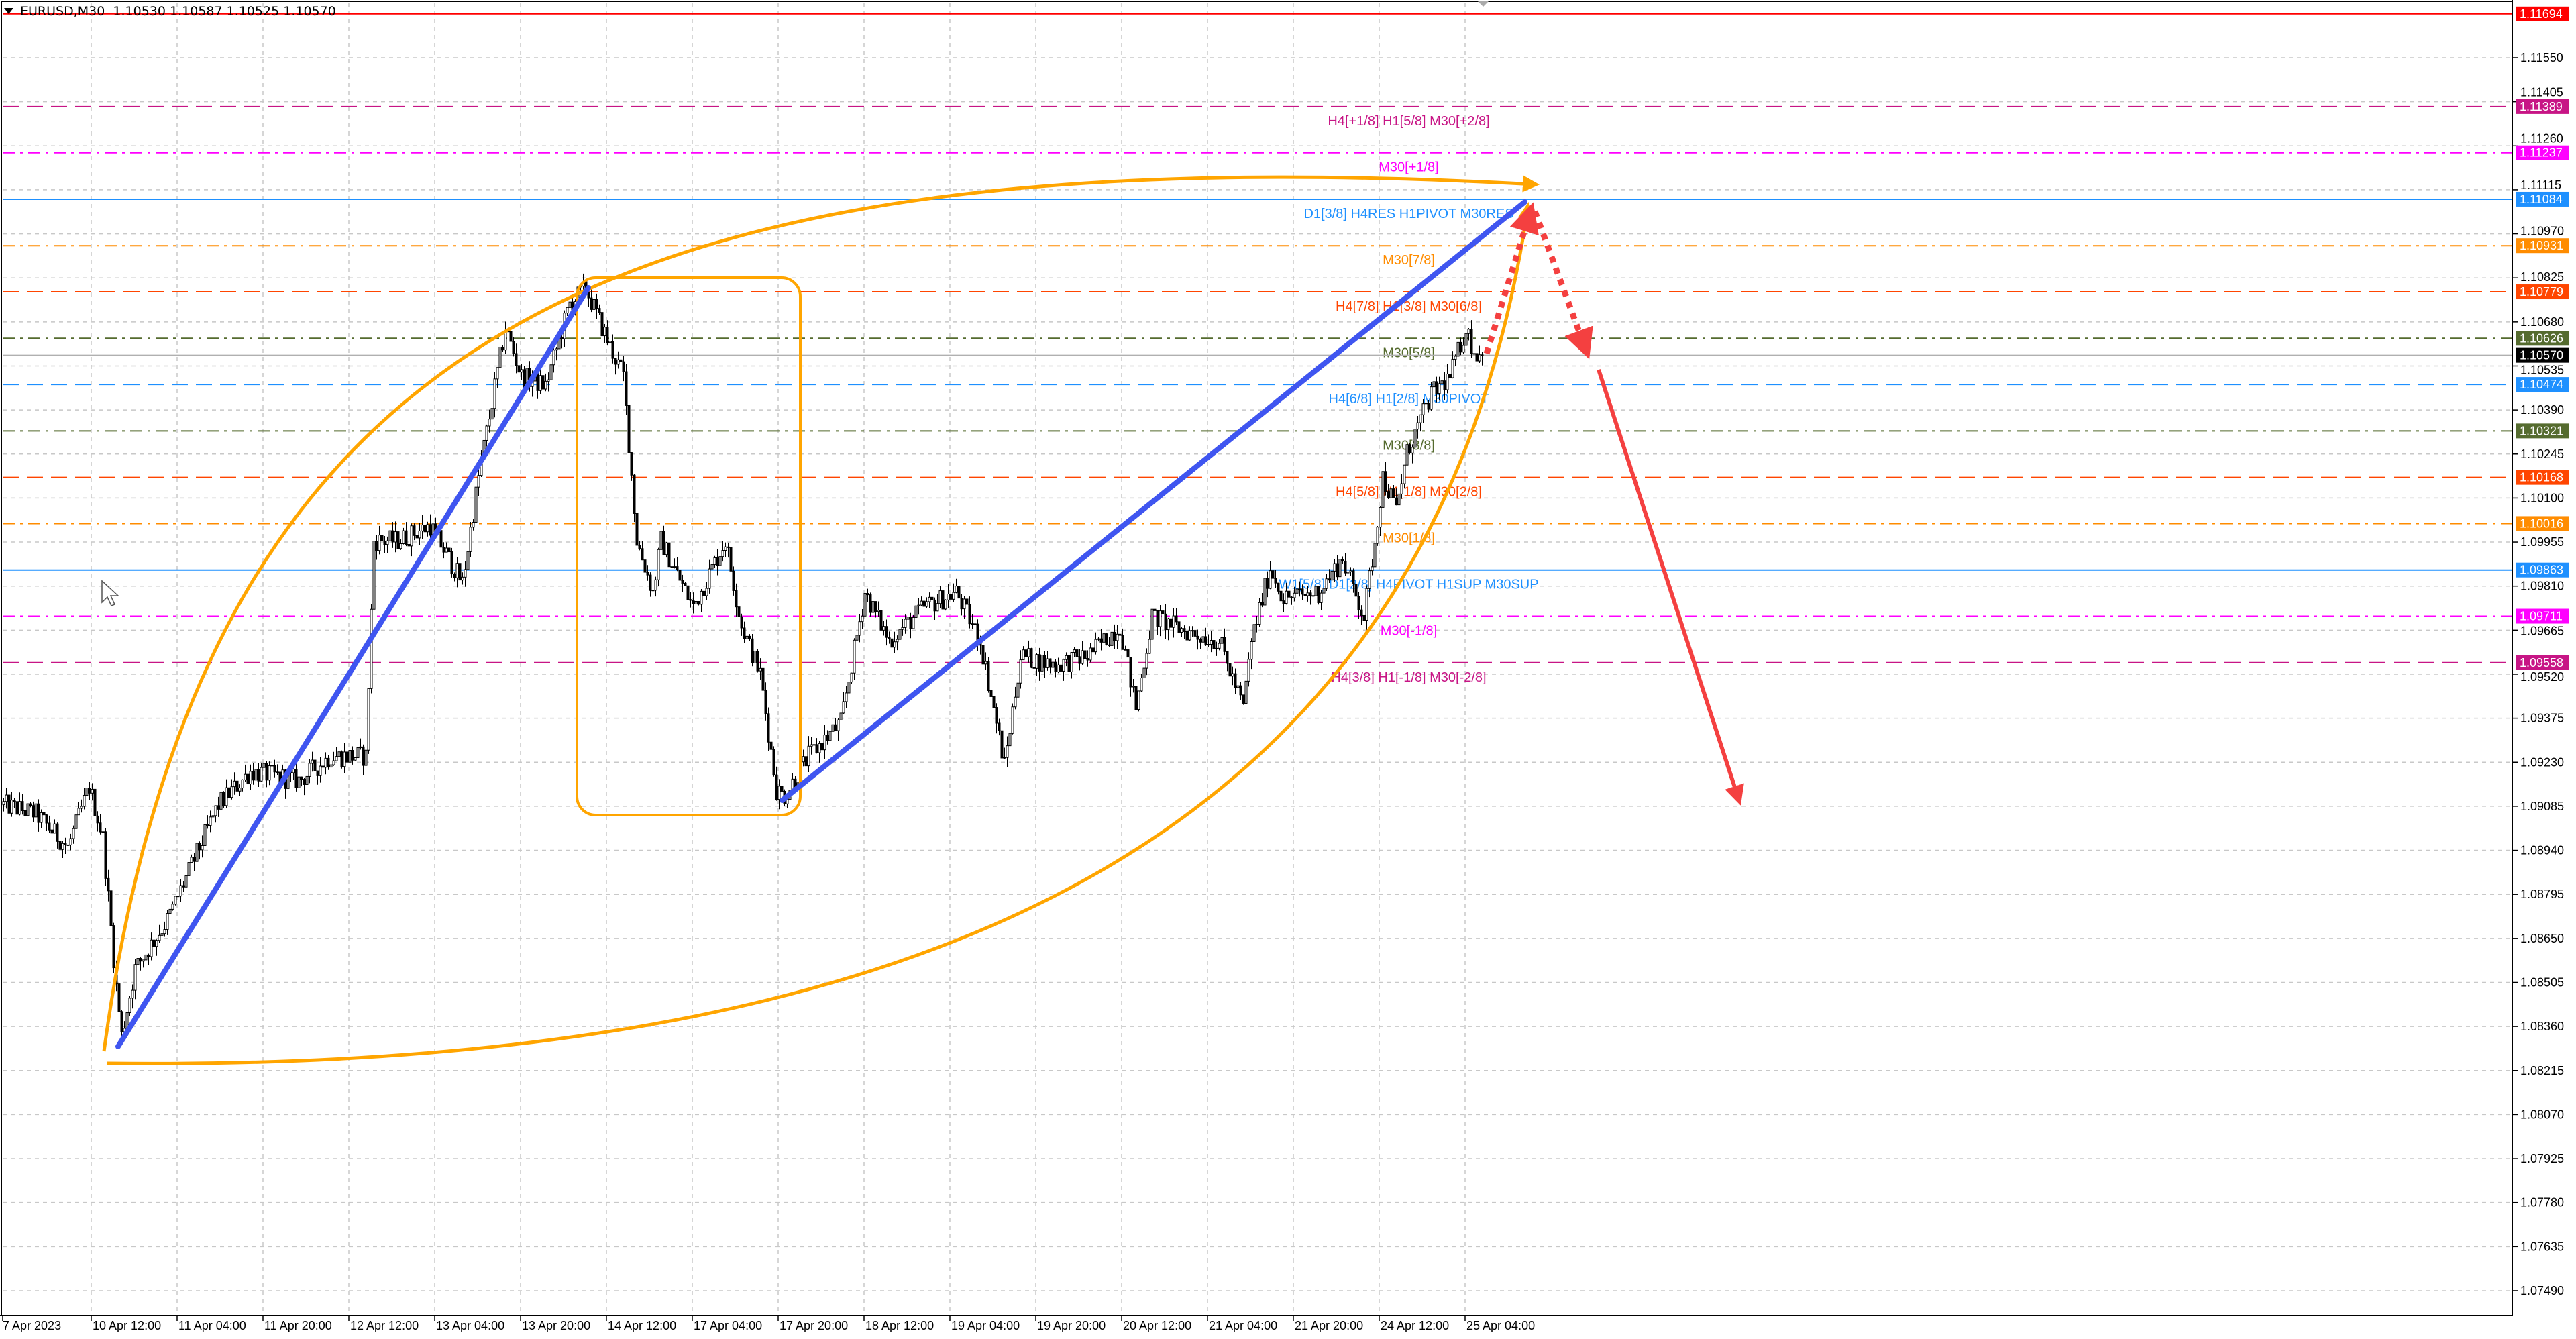  Describe the element at coordinates (384, 1325) in the screenshot. I see `time-label: 12 Apr 12:00` at that location.